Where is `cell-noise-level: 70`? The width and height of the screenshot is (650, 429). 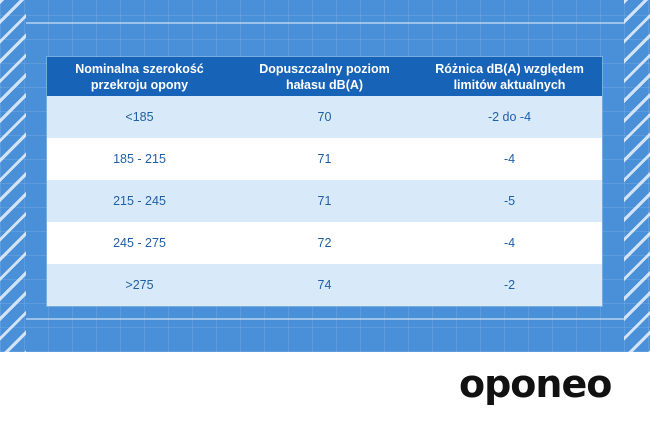
cell-noise-level: 70 is located at coordinates (324, 117).